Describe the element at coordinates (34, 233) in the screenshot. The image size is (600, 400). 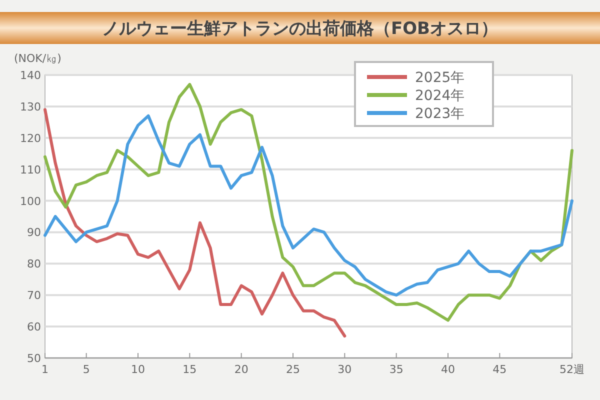
I see `y-tick-label: 90` at that location.